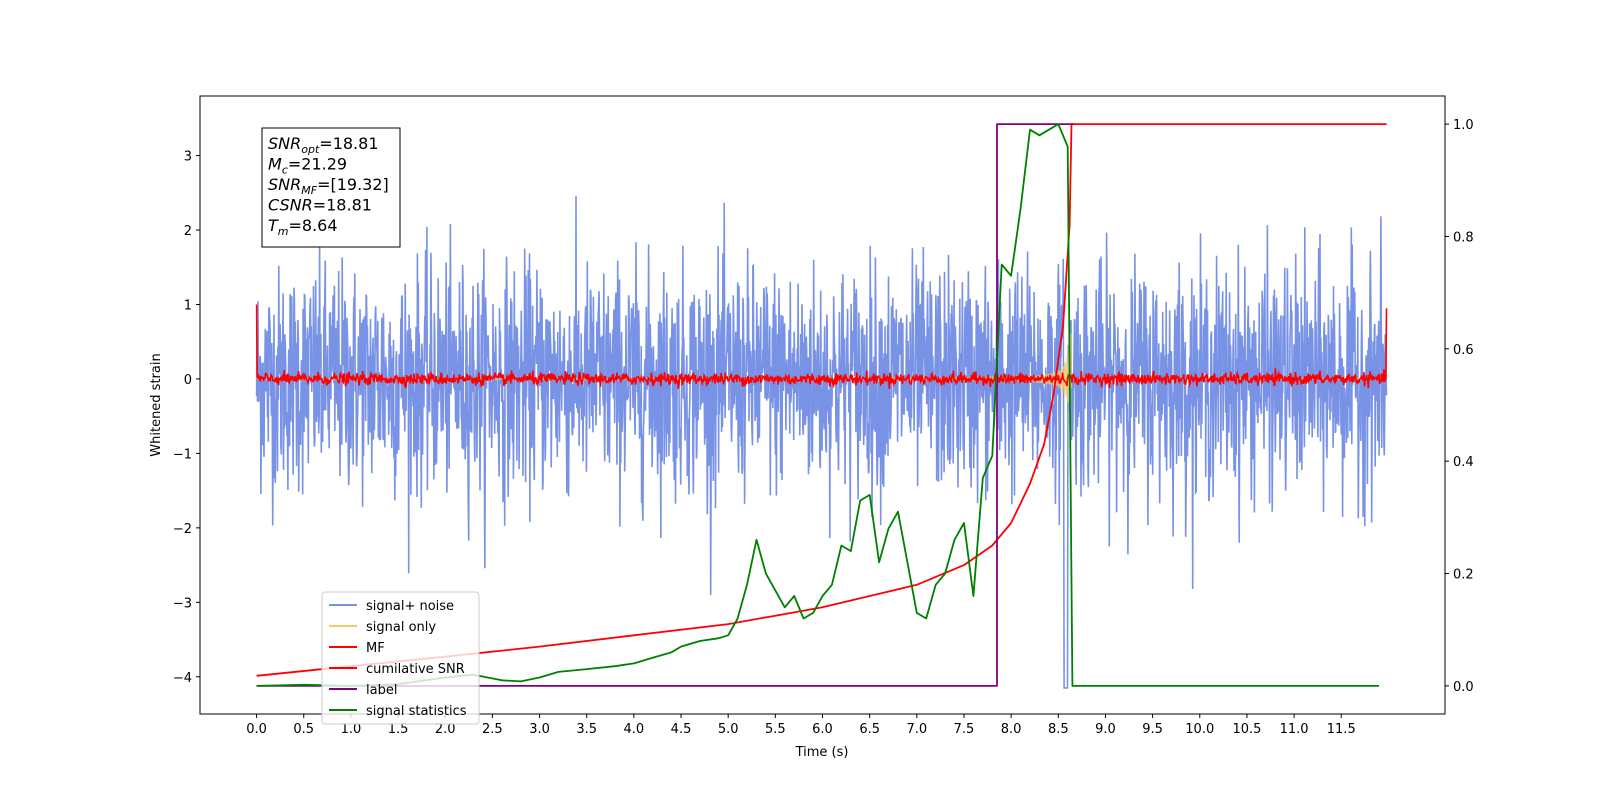  Describe the element at coordinates (1058, 729) in the screenshot. I see `x-tick-label: 8.5` at that location.